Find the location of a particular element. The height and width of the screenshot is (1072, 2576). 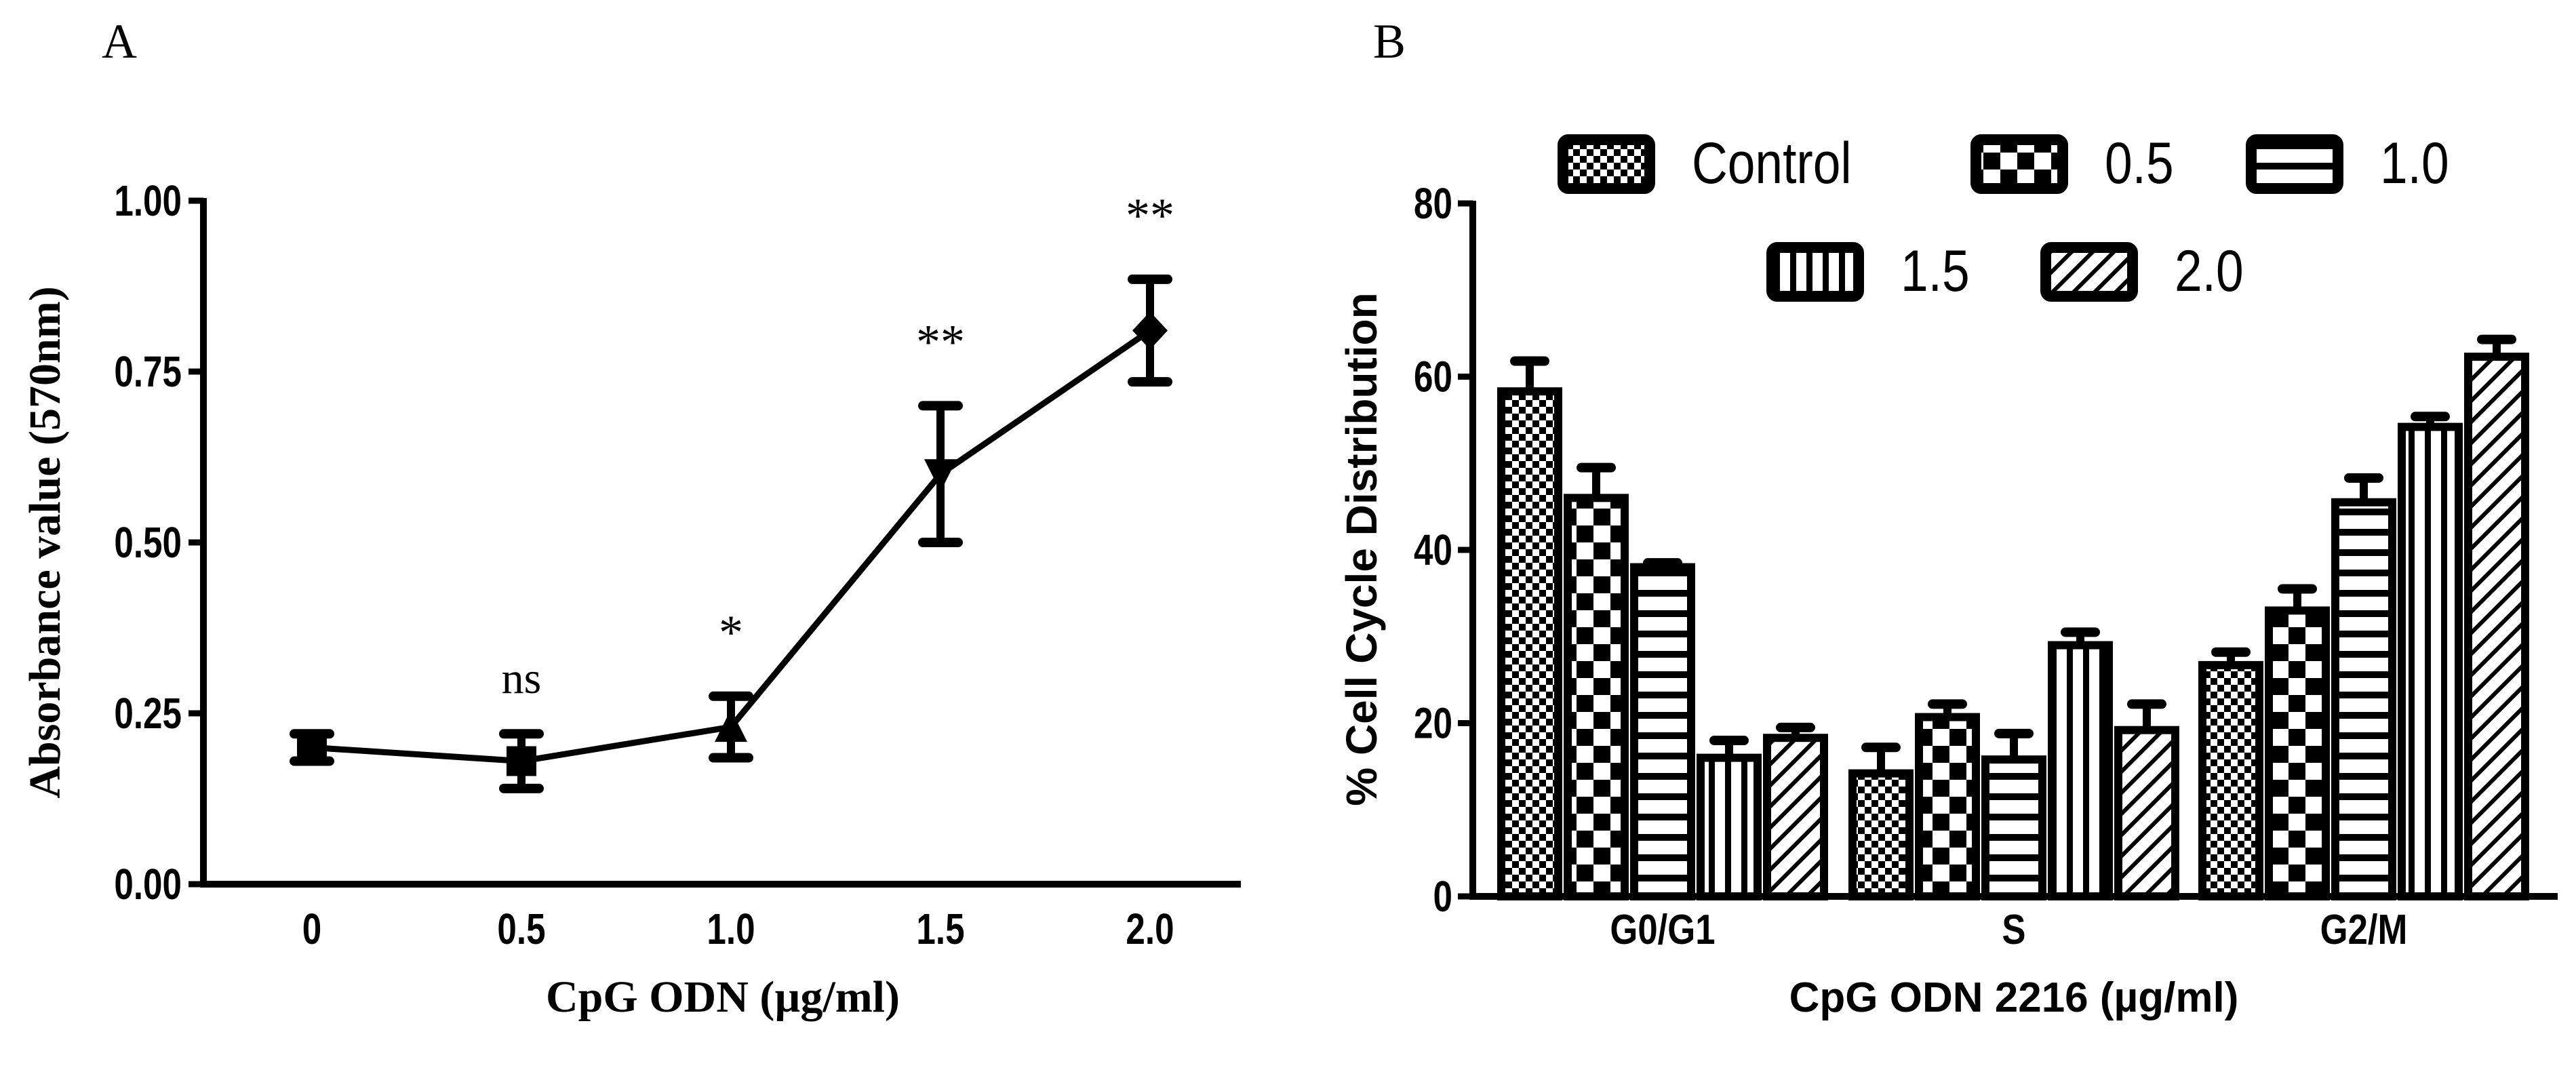

x-tick-label: 0 is located at coordinates (311, 930).